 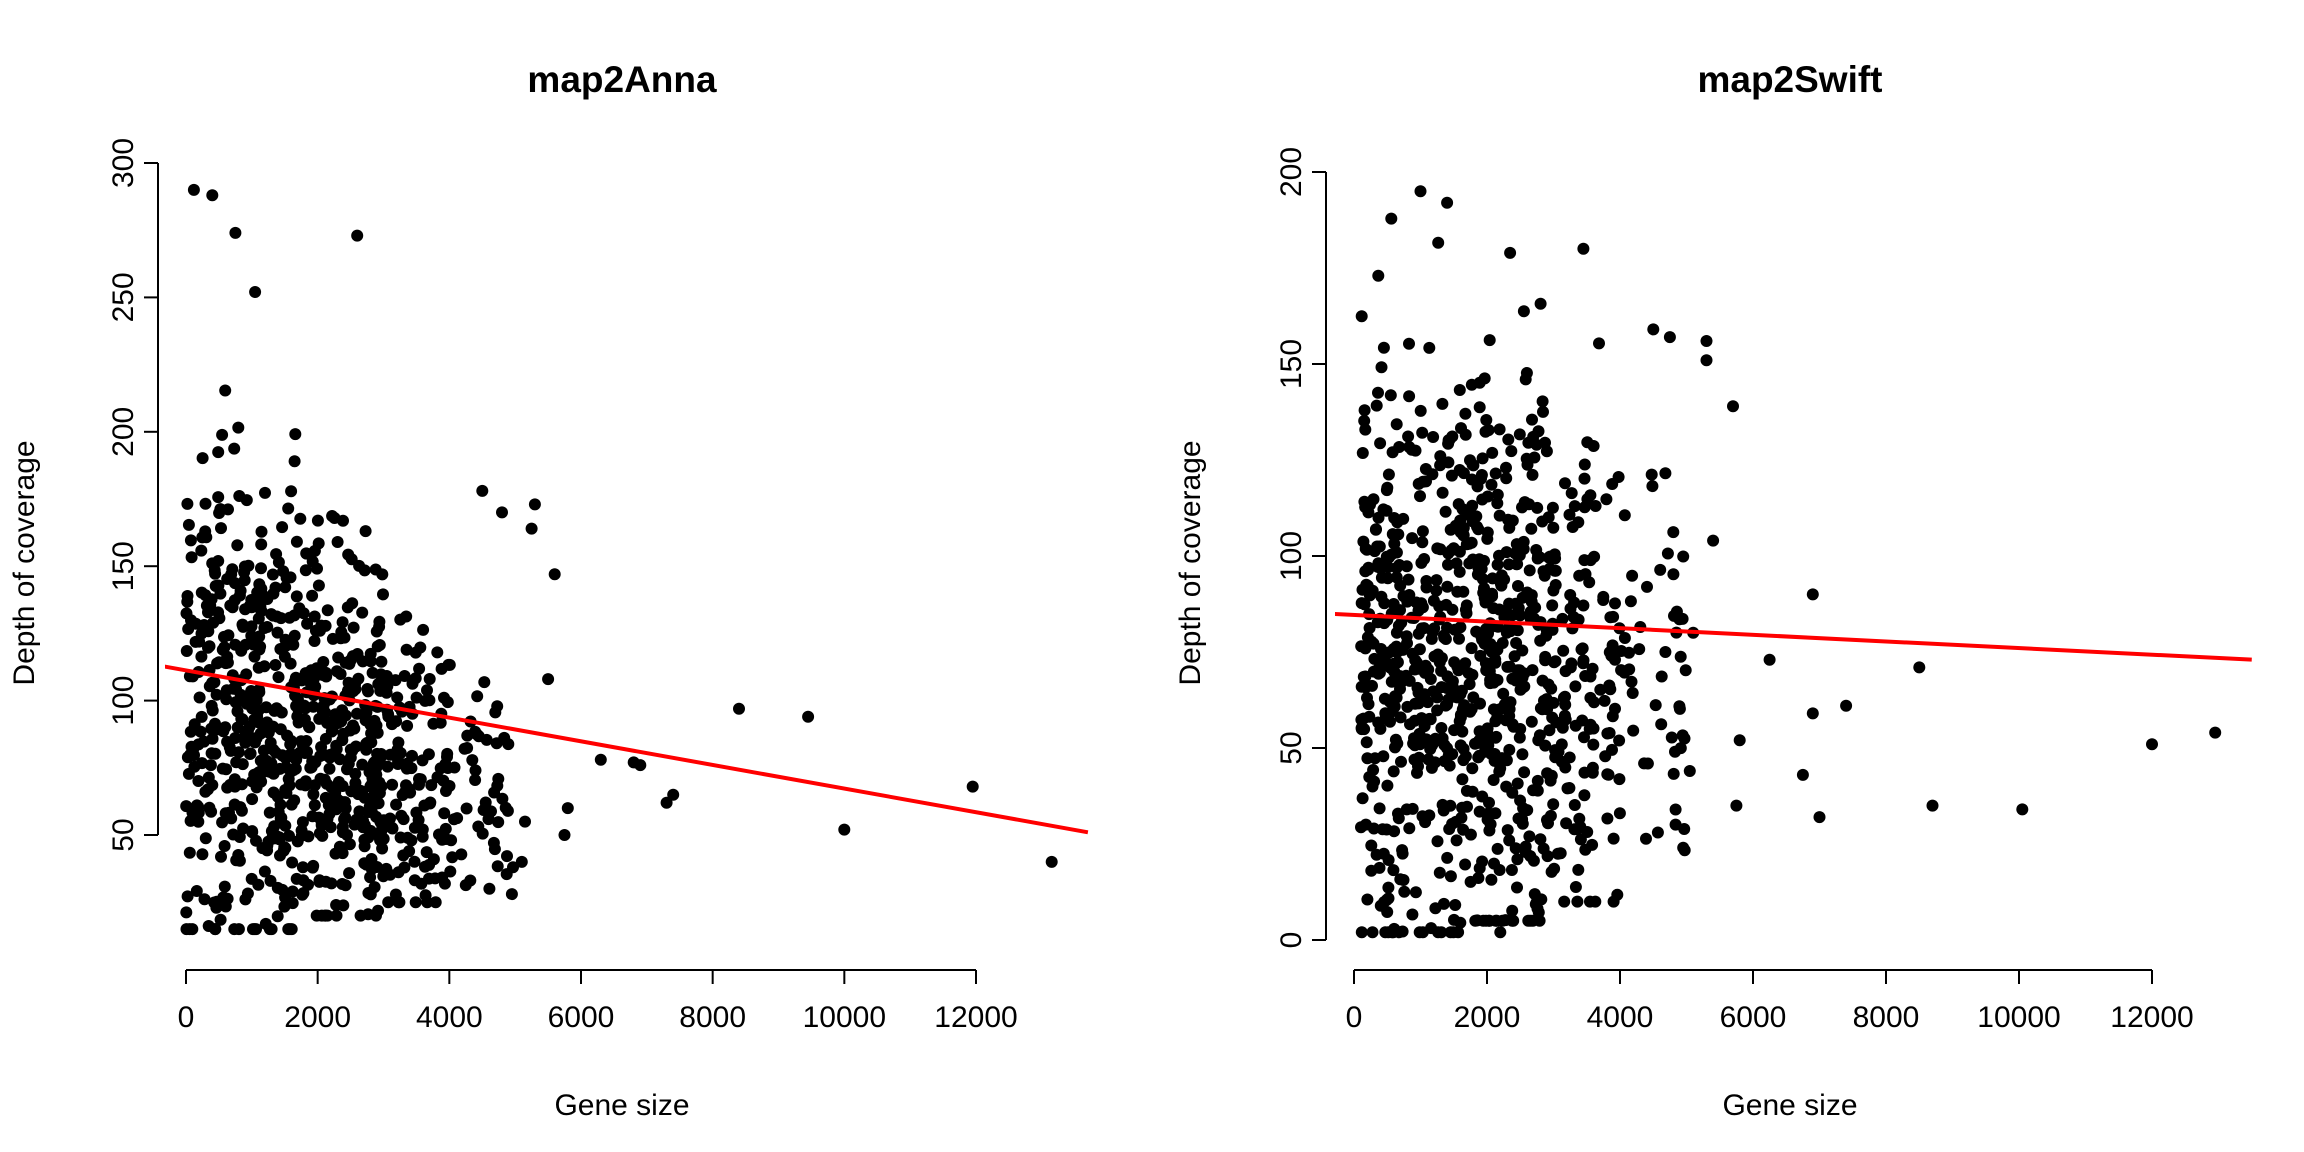 What do you see at coordinates (1291, 940) in the screenshot?
I see `y-tick-label: 0` at bounding box center [1291, 940].